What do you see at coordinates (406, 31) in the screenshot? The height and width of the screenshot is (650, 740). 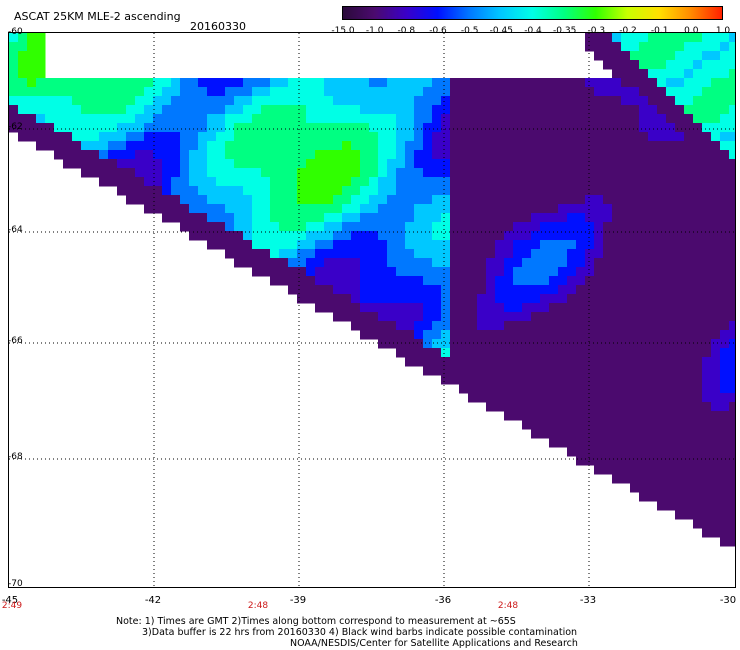 I see `color-scale-label: -0.8` at bounding box center [406, 31].